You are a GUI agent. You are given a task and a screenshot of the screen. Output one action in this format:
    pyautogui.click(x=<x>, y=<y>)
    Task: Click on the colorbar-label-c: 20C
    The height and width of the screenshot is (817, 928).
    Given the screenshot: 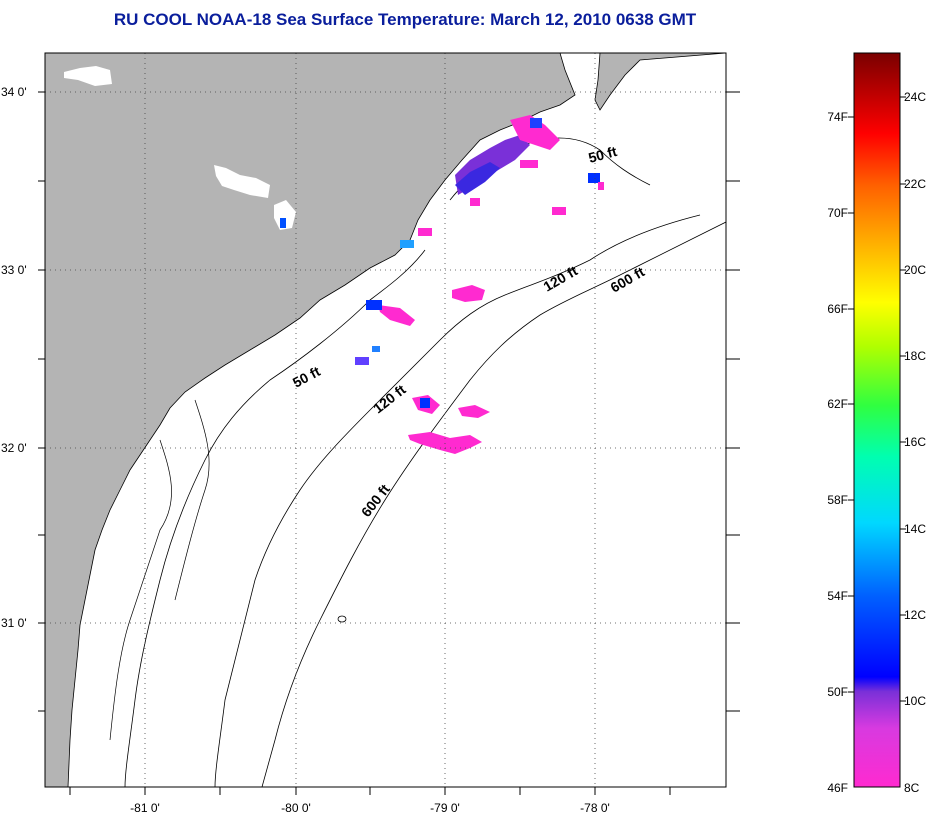 What is the action you would take?
    pyautogui.click(x=915, y=270)
    